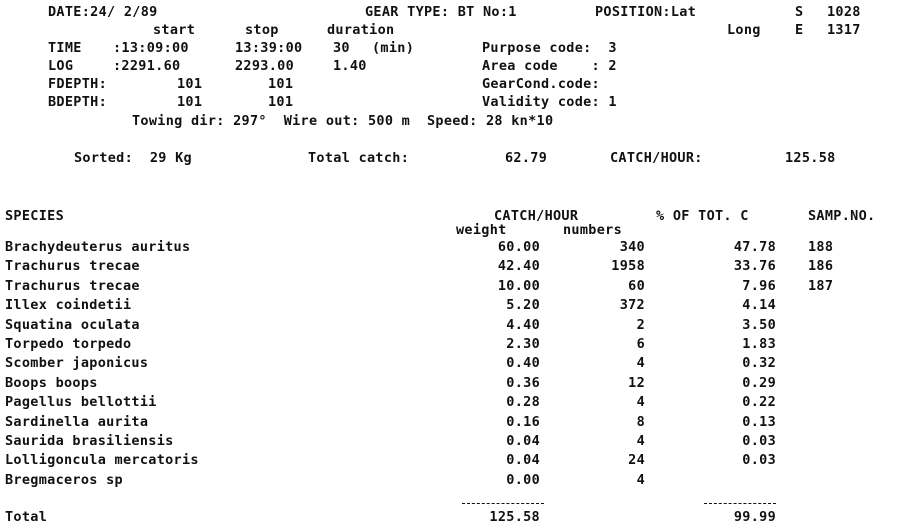  Describe the element at coordinates (523, 344) in the screenshot. I see `row-weight: 2.30` at that location.